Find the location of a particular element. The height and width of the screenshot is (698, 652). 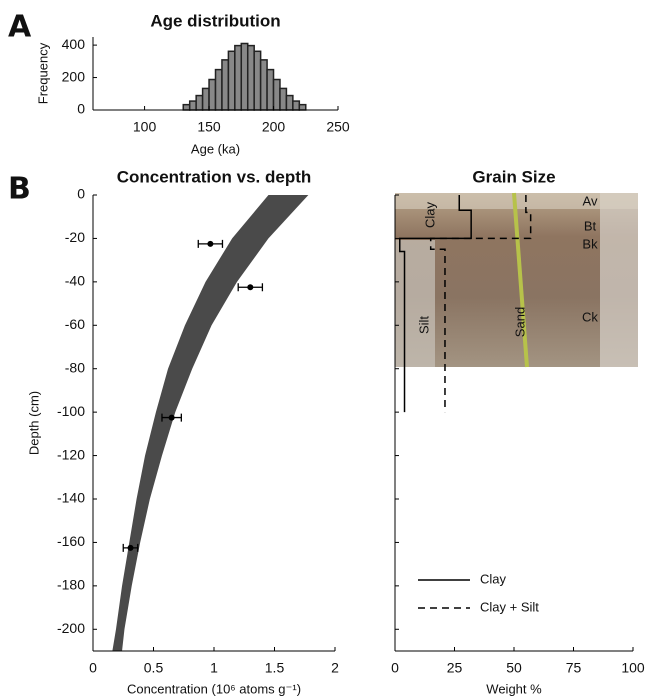

y-tick-label: -120 is located at coordinates (71, 454).